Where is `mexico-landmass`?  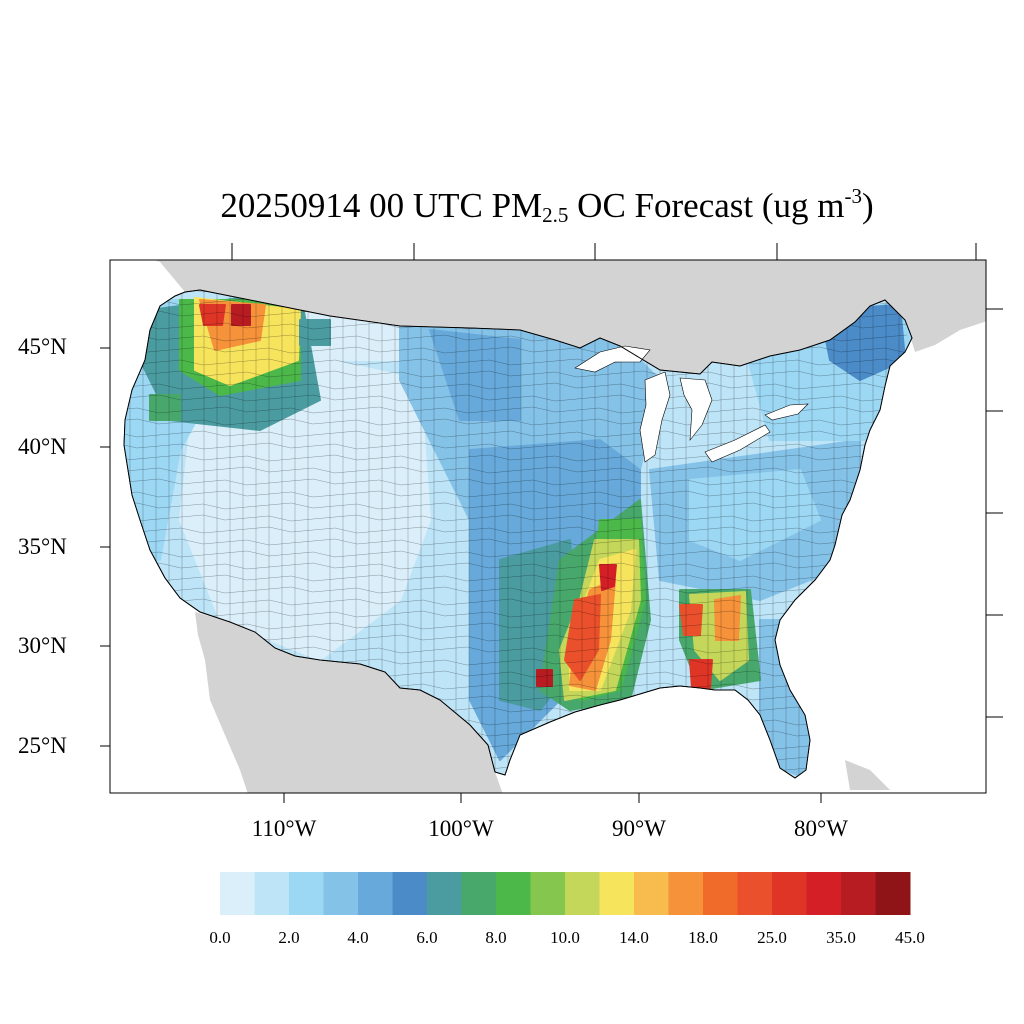 mexico-landmass is located at coordinates (349, 702).